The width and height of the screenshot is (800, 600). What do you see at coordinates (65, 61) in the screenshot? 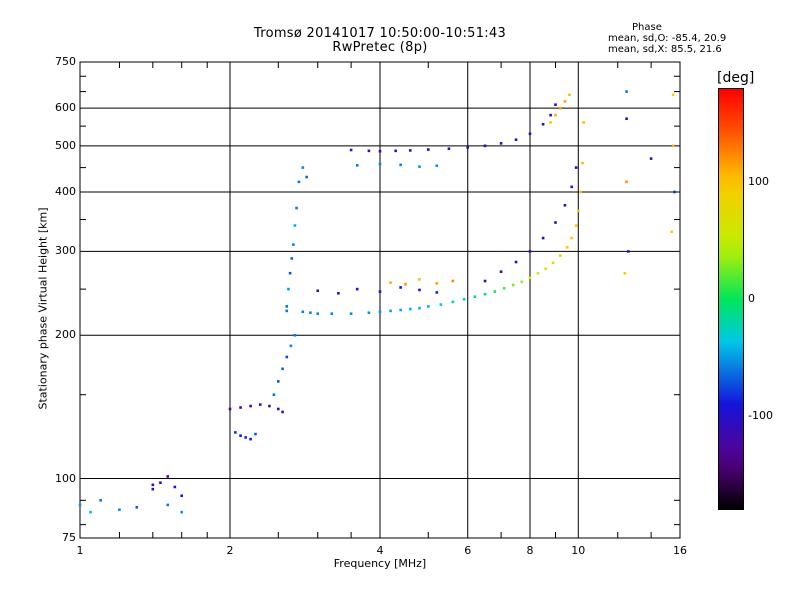
I see `y-tick-label: 750` at bounding box center [65, 61].